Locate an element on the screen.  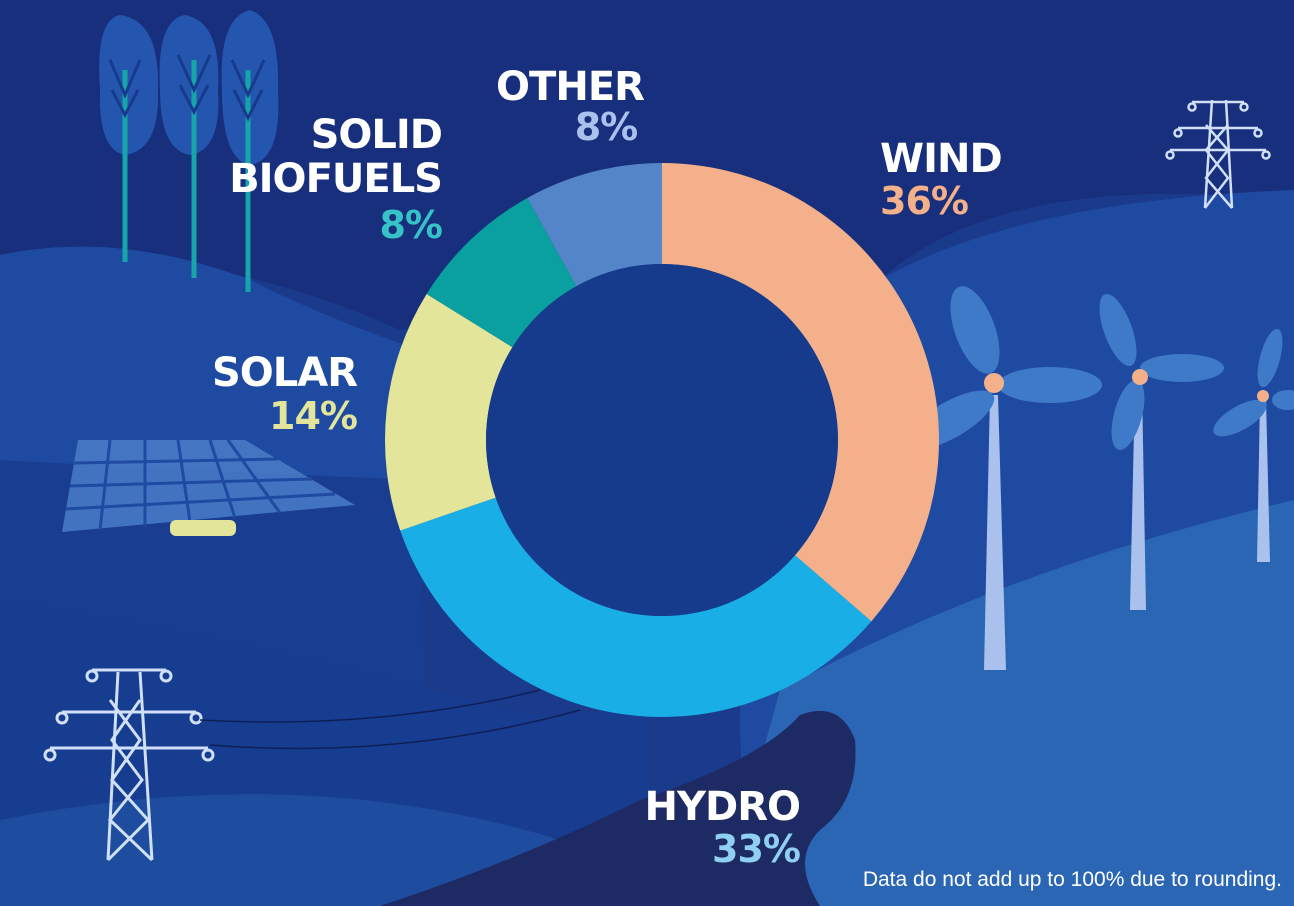
slice-value-solar: 14% is located at coordinates (313, 416).